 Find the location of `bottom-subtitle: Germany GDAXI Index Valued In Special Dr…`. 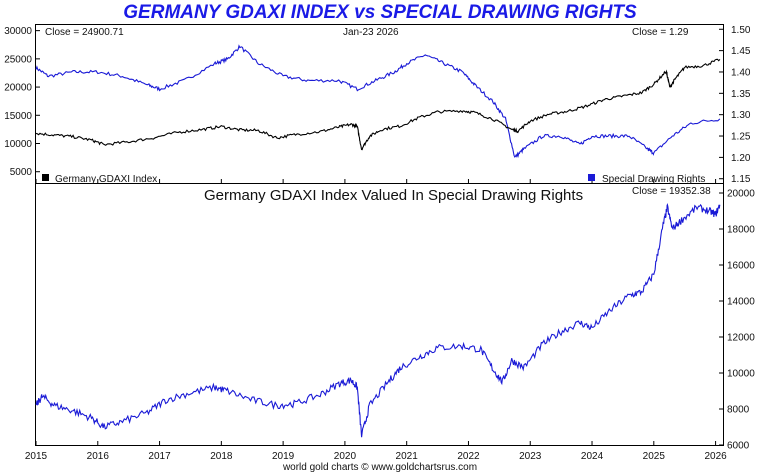

bottom-subtitle: Germany GDAXI Index Valued In Special Dr… is located at coordinates (393, 195).